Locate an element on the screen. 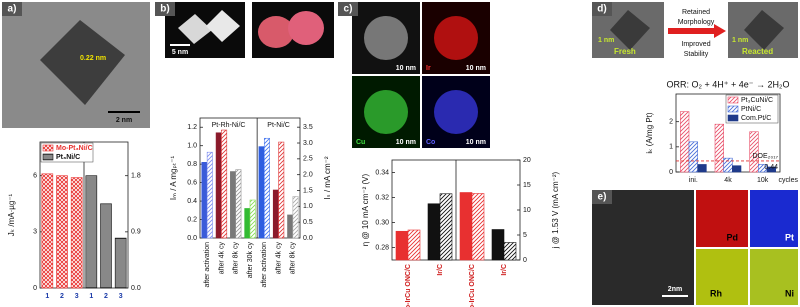 Image resolution: width=800 pixels, height=307 pixels. y-tick-label: 0.34 is located at coordinates (382, 172).